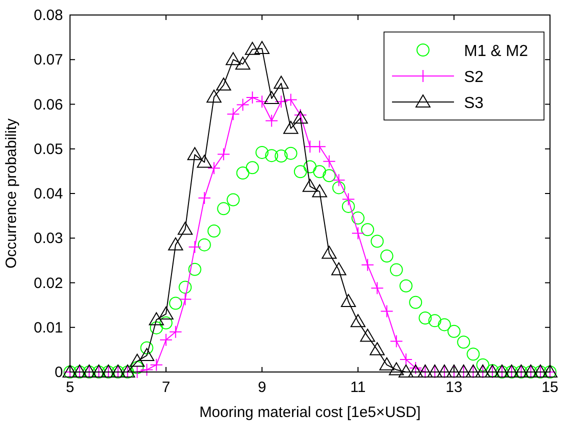 The image size is (562, 425). I want to click on y-tick-label: 0.05, so click(48, 149).